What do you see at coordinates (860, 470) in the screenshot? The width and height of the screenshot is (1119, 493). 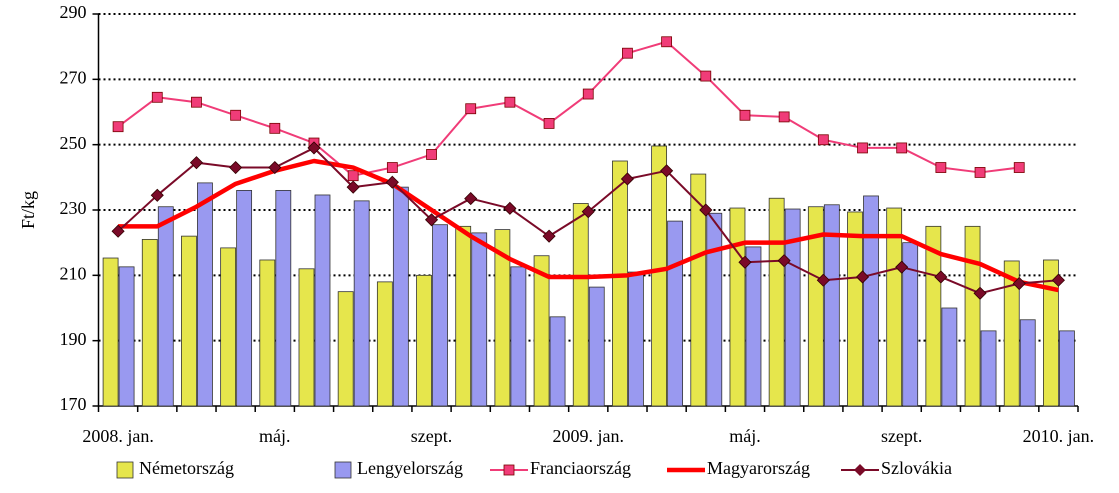 I see `legend-marker` at bounding box center [860, 470].